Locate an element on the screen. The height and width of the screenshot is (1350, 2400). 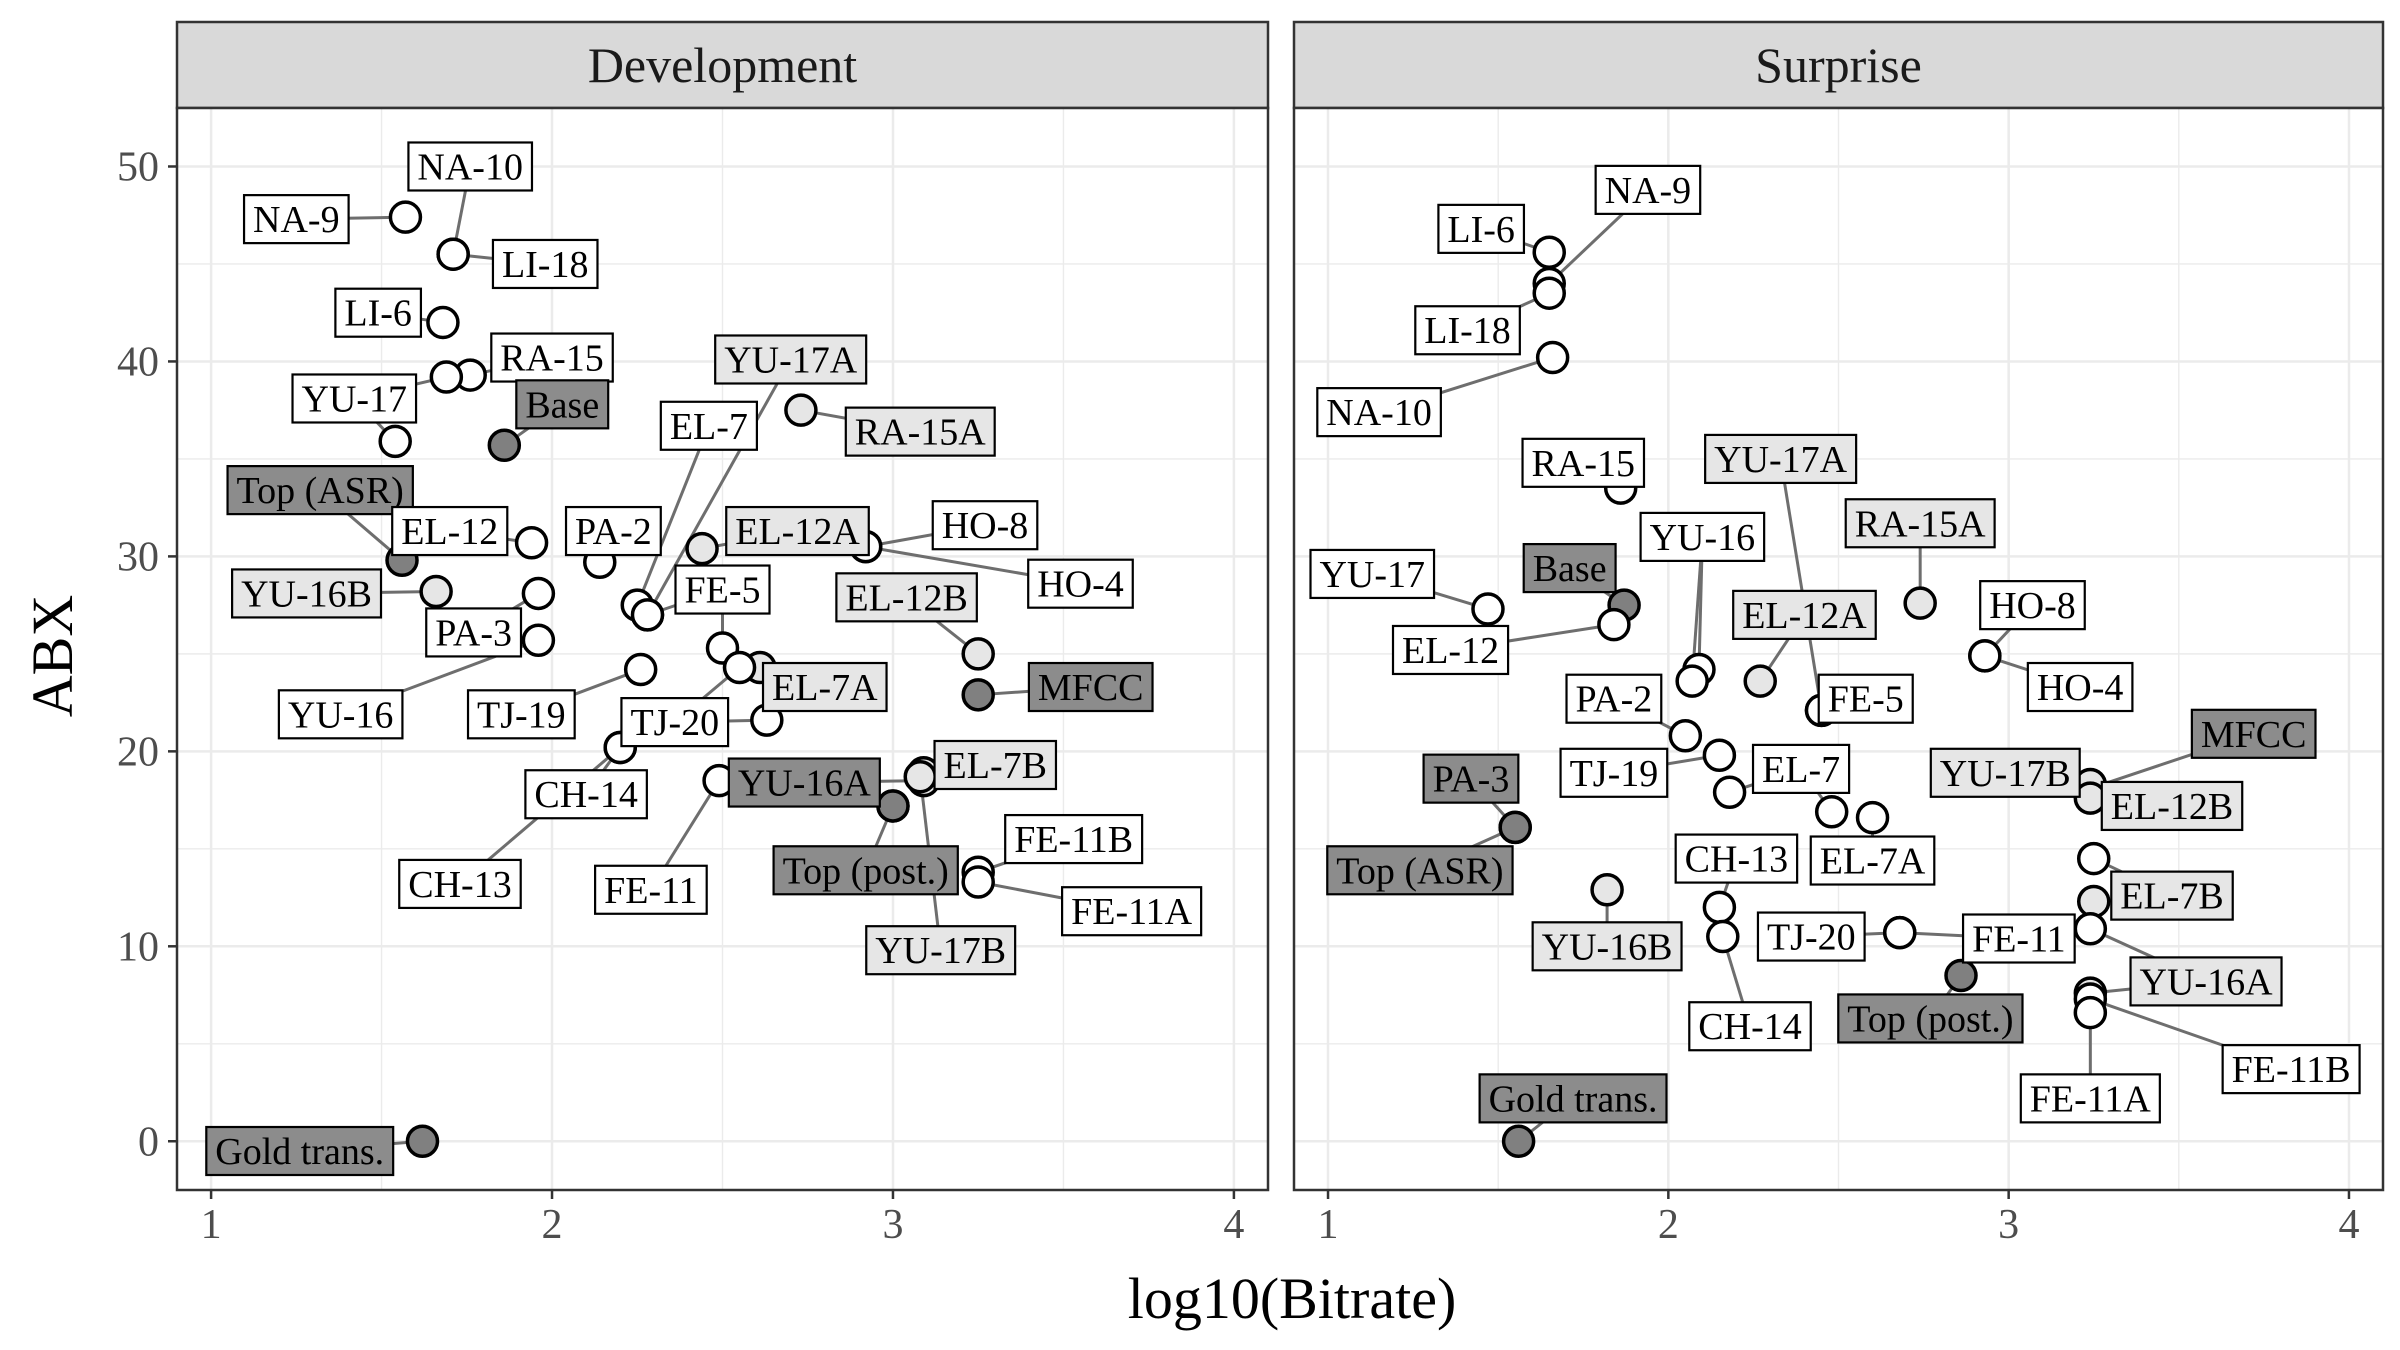
facet-title: Development is located at coordinates (722, 65).